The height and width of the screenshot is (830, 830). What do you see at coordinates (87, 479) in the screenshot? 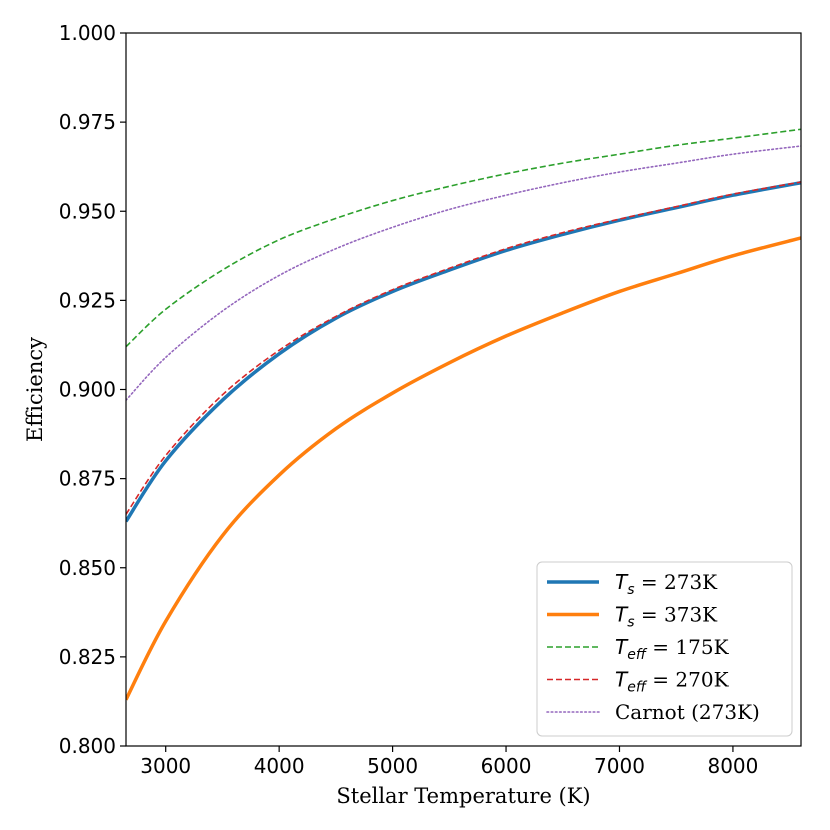
I see `y-tick-label: 0.875` at bounding box center [87, 479].